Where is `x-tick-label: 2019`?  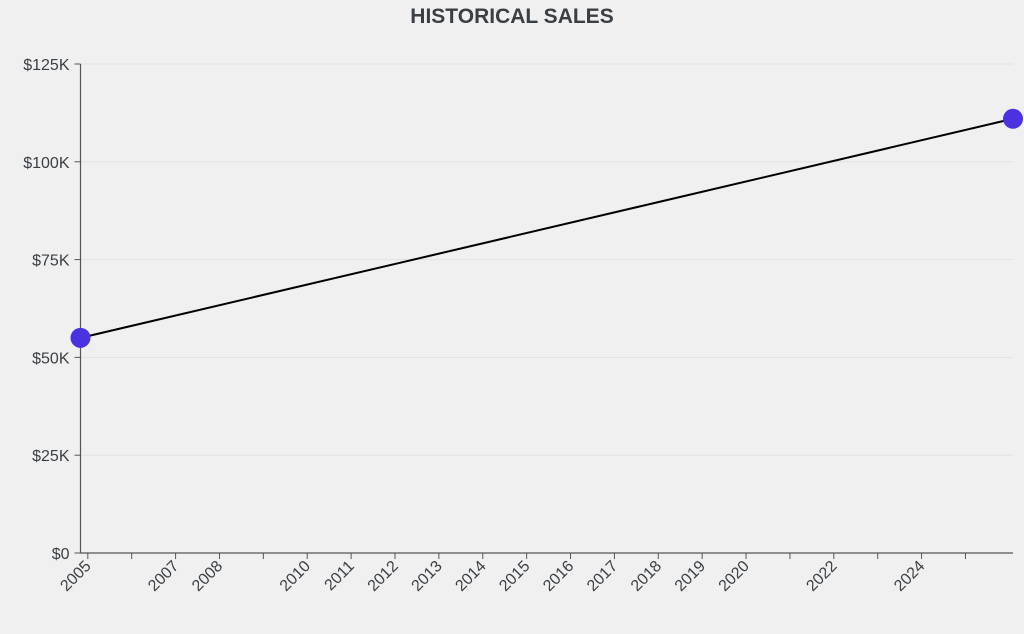
x-tick-label: 2019 is located at coordinates (690, 576).